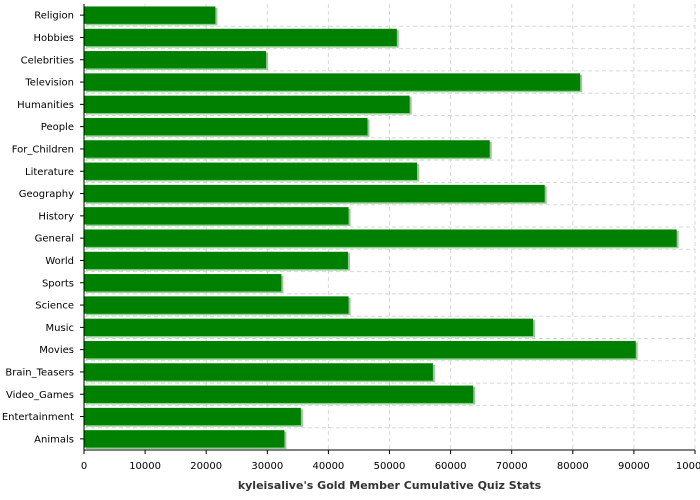 This screenshot has width=700, height=500. I want to click on x-tick-label: 60000, so click(451, 466).